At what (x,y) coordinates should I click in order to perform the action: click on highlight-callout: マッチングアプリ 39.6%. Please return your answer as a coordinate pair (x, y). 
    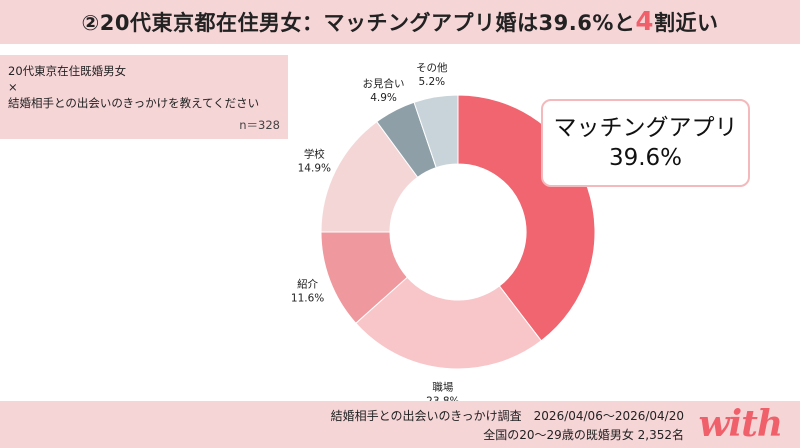
    Looking at the image, I should click on (645, 143).